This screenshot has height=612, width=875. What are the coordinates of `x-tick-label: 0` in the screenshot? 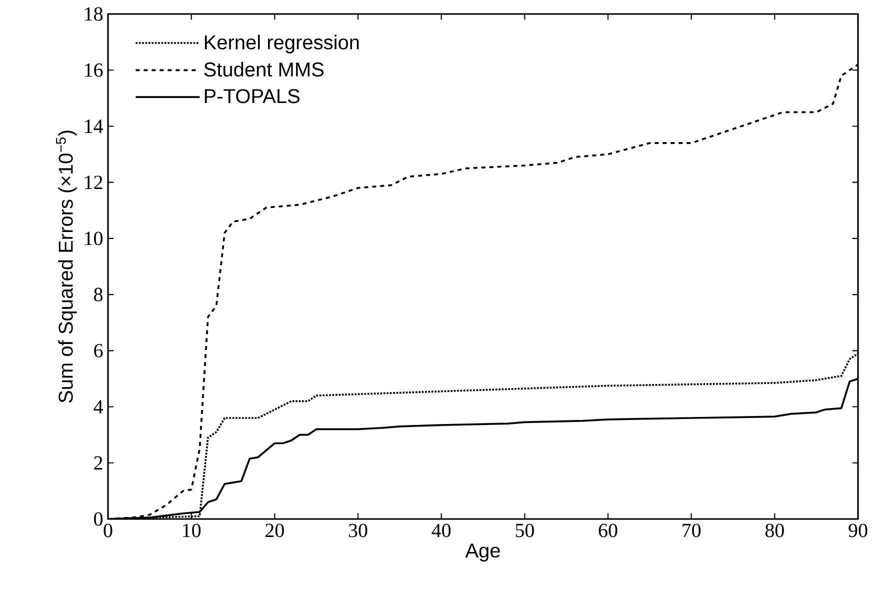 It's located at (108, 531).